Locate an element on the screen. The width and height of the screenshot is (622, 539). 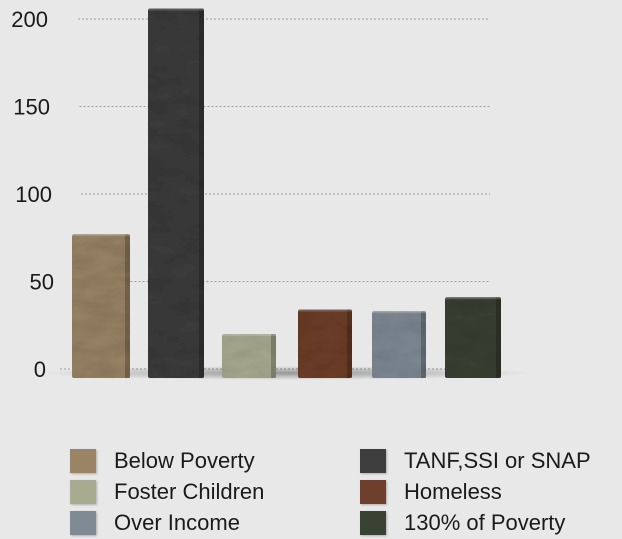
legend-label: 130% of Poverty is located at coordinates (485, 522).